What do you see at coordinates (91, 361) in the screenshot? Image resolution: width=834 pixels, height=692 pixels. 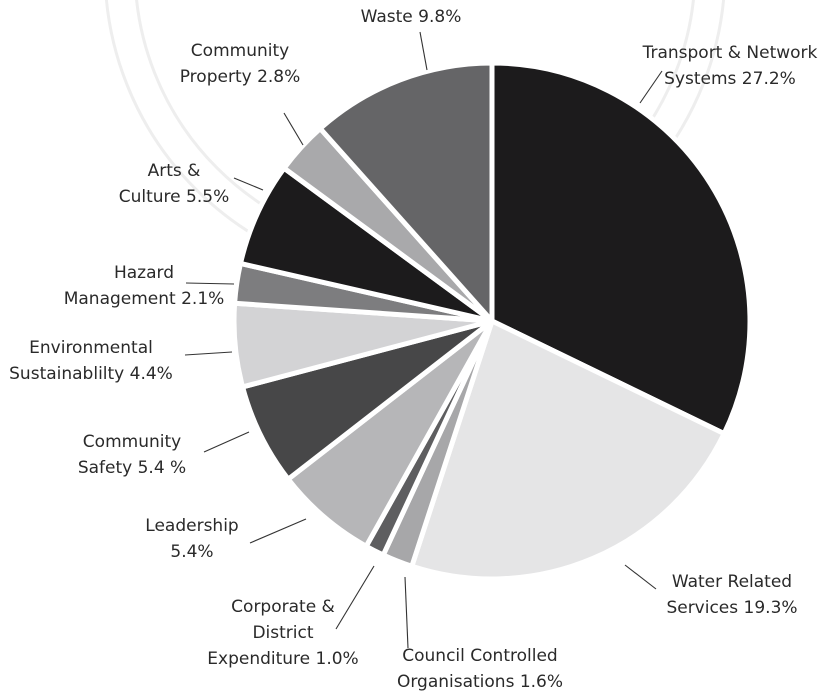 I see `slice-label: Environmental Sustainablilty 4.4%` at bounding box center [91, 361].